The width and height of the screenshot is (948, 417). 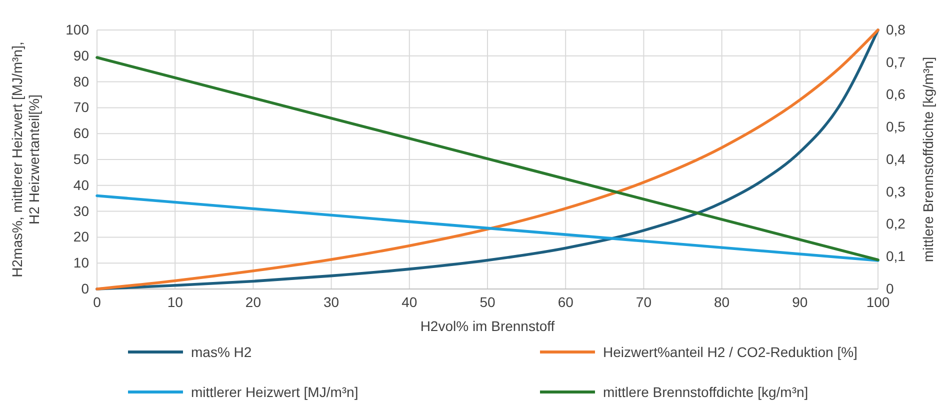 I want to click on x-tick-label: 10, so click(x=175, y=302).